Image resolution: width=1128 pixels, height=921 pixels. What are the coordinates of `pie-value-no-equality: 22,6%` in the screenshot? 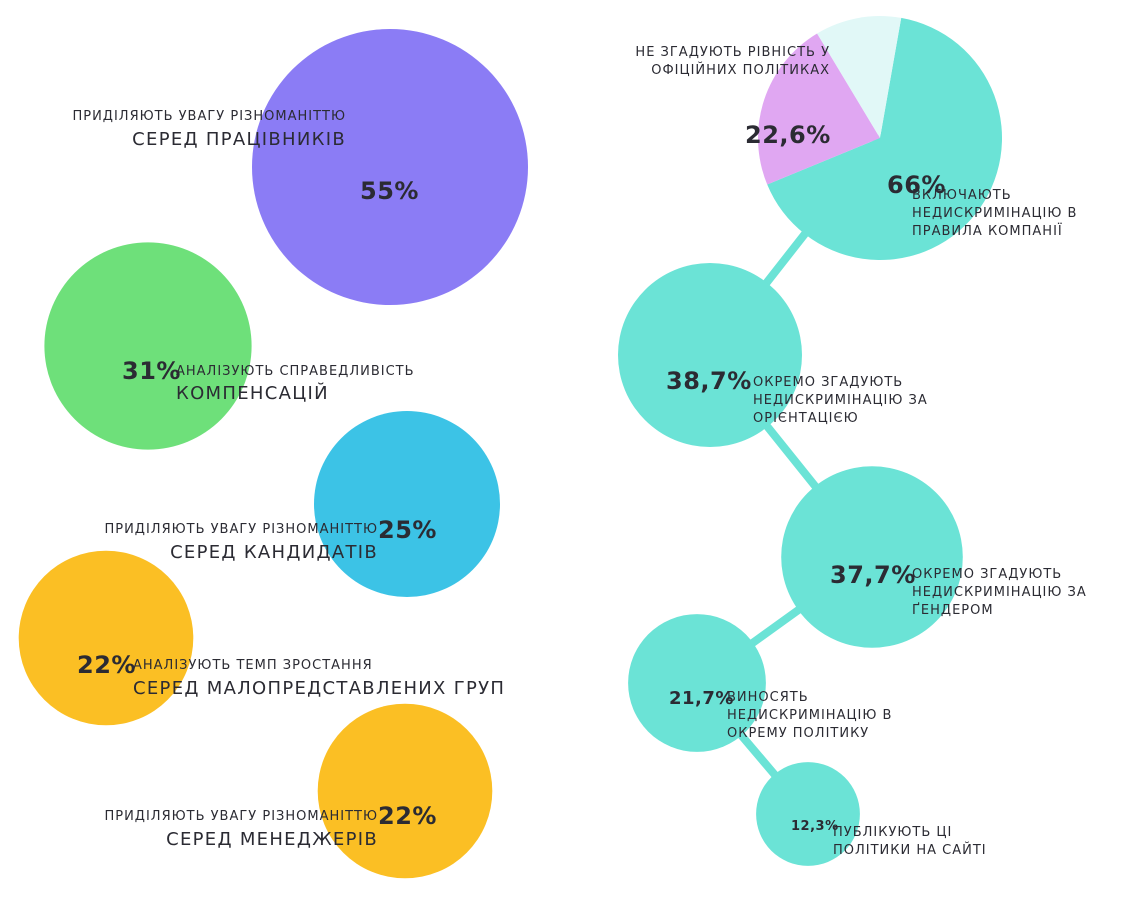 It's located at (788, 135).